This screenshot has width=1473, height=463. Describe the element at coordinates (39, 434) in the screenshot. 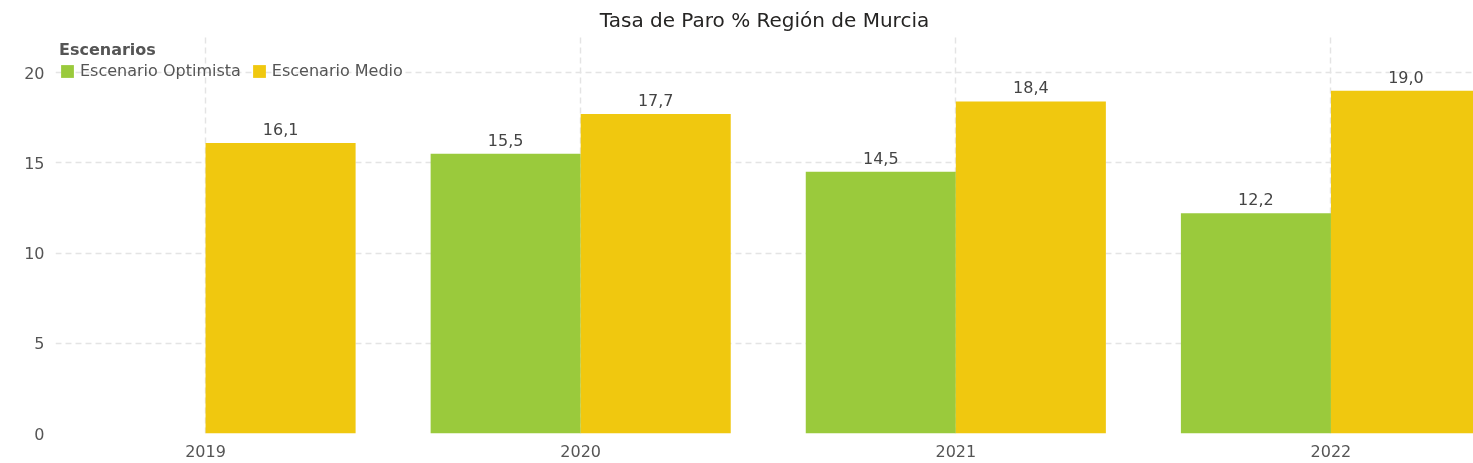

I see `y-tick-label: 0` at that location.